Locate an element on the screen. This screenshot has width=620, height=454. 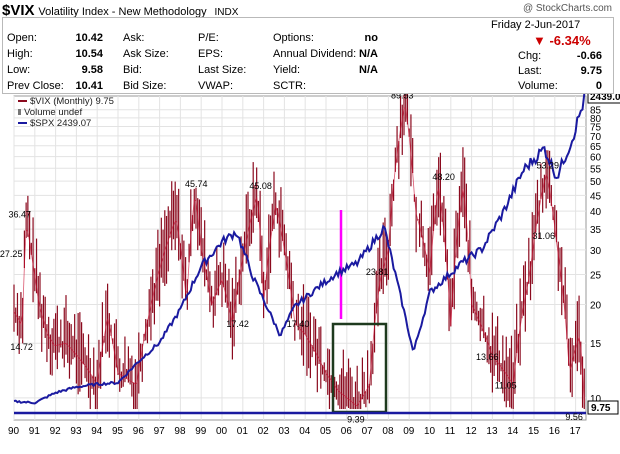
last-value-tags: 2439.07 9.75 is located at coordinates (603, 252).